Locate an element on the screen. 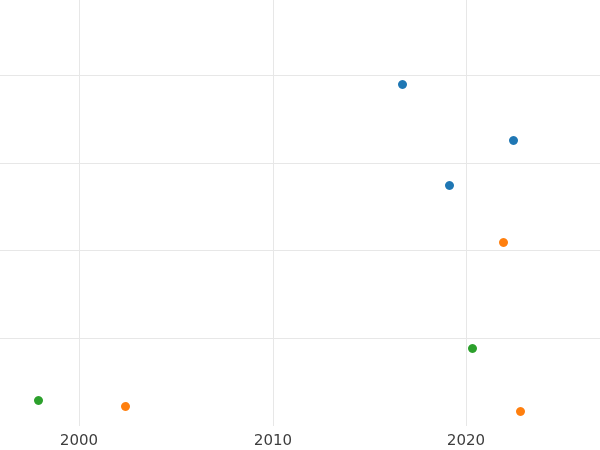 The width and height of the screenshot is (600, 450). x-tick-label-2010: 2010 is located at coordinates (273, 440).